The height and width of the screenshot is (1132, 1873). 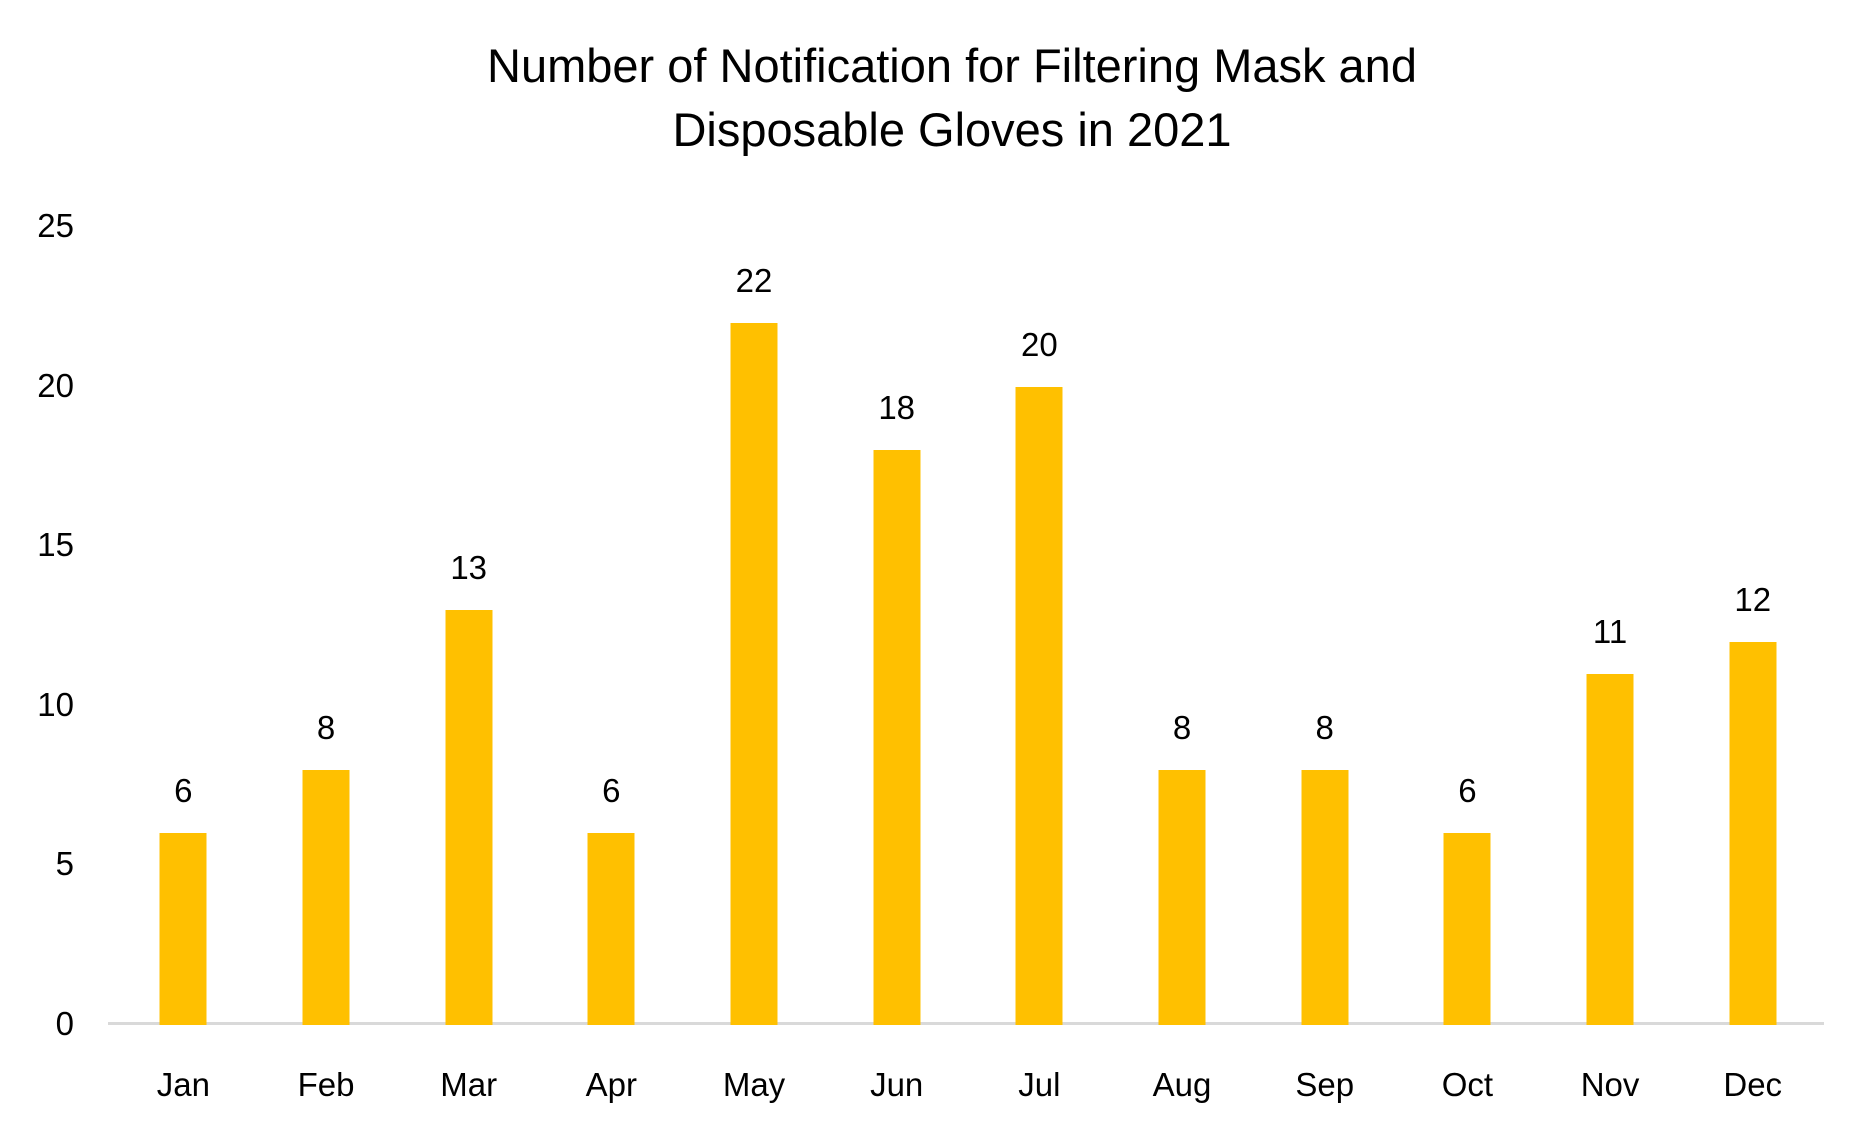 I want to click on value-label-sep: 8, so click(x=1324, y=727).